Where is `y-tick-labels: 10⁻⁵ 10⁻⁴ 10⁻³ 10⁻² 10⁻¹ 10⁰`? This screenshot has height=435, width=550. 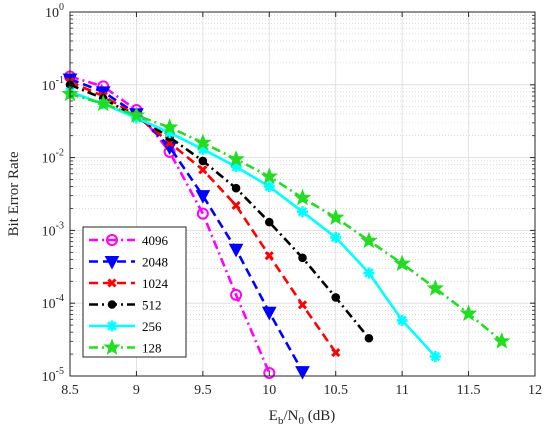
y-tick-labels: 10⁻⁵ 10⁻⁴ 10⁻³ 10⁻² 10⁻¹ 10⁰ is located at coordinates (53, 193).